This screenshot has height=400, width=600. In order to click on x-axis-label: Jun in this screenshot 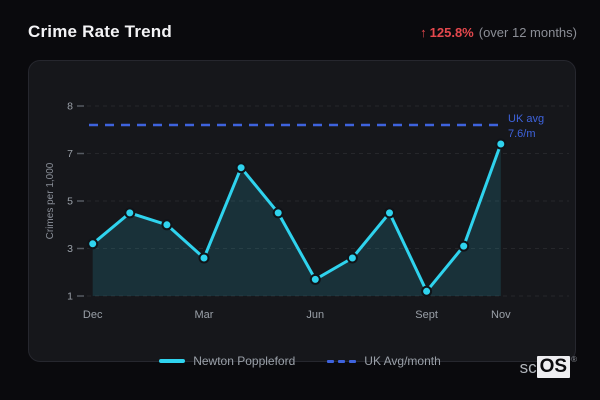, I will do `click(315, 315)`.